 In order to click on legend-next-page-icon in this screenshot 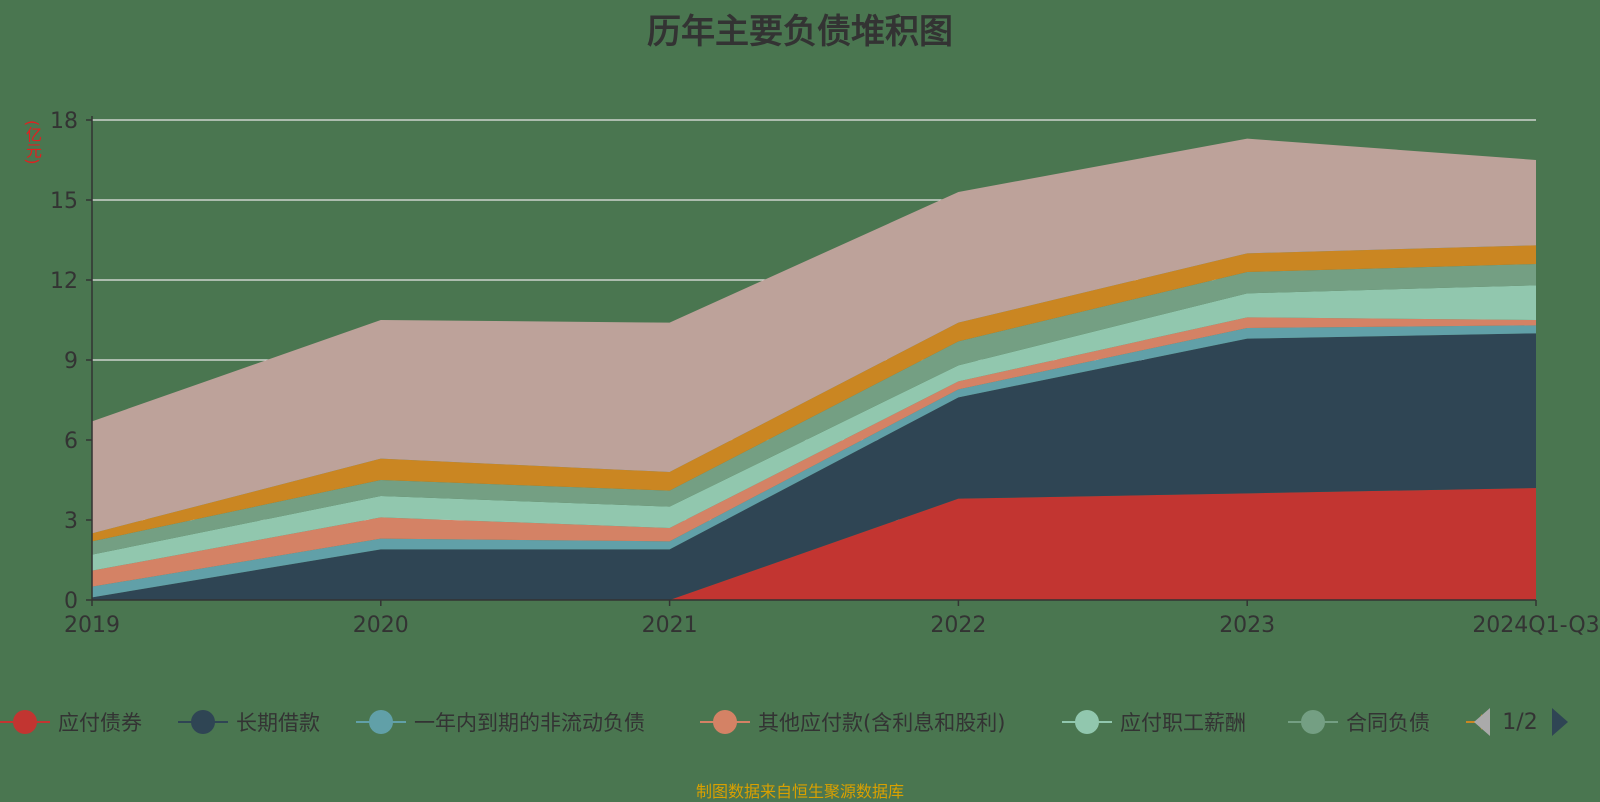, I will do `click(1560, 722)`.